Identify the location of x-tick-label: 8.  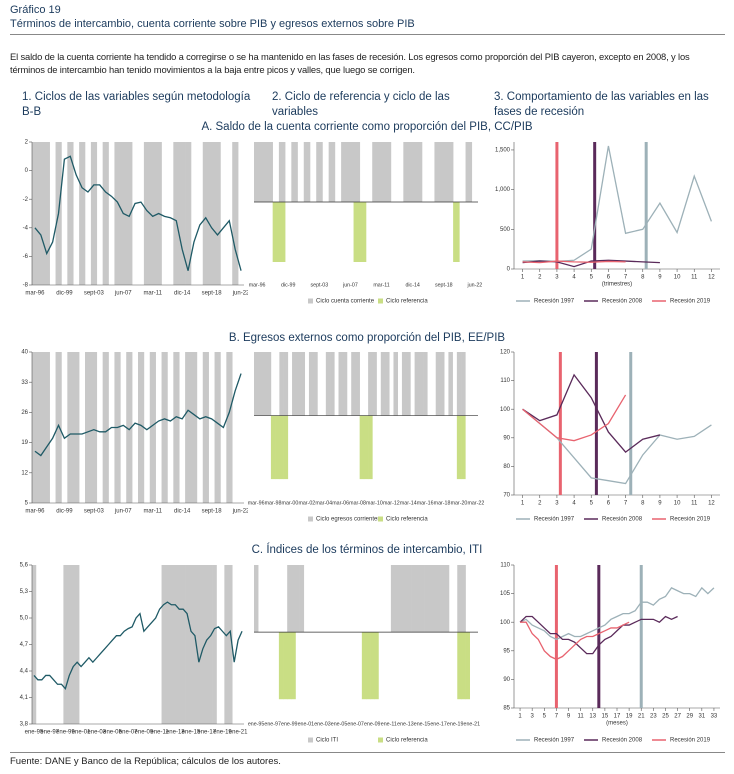
(643, 504).